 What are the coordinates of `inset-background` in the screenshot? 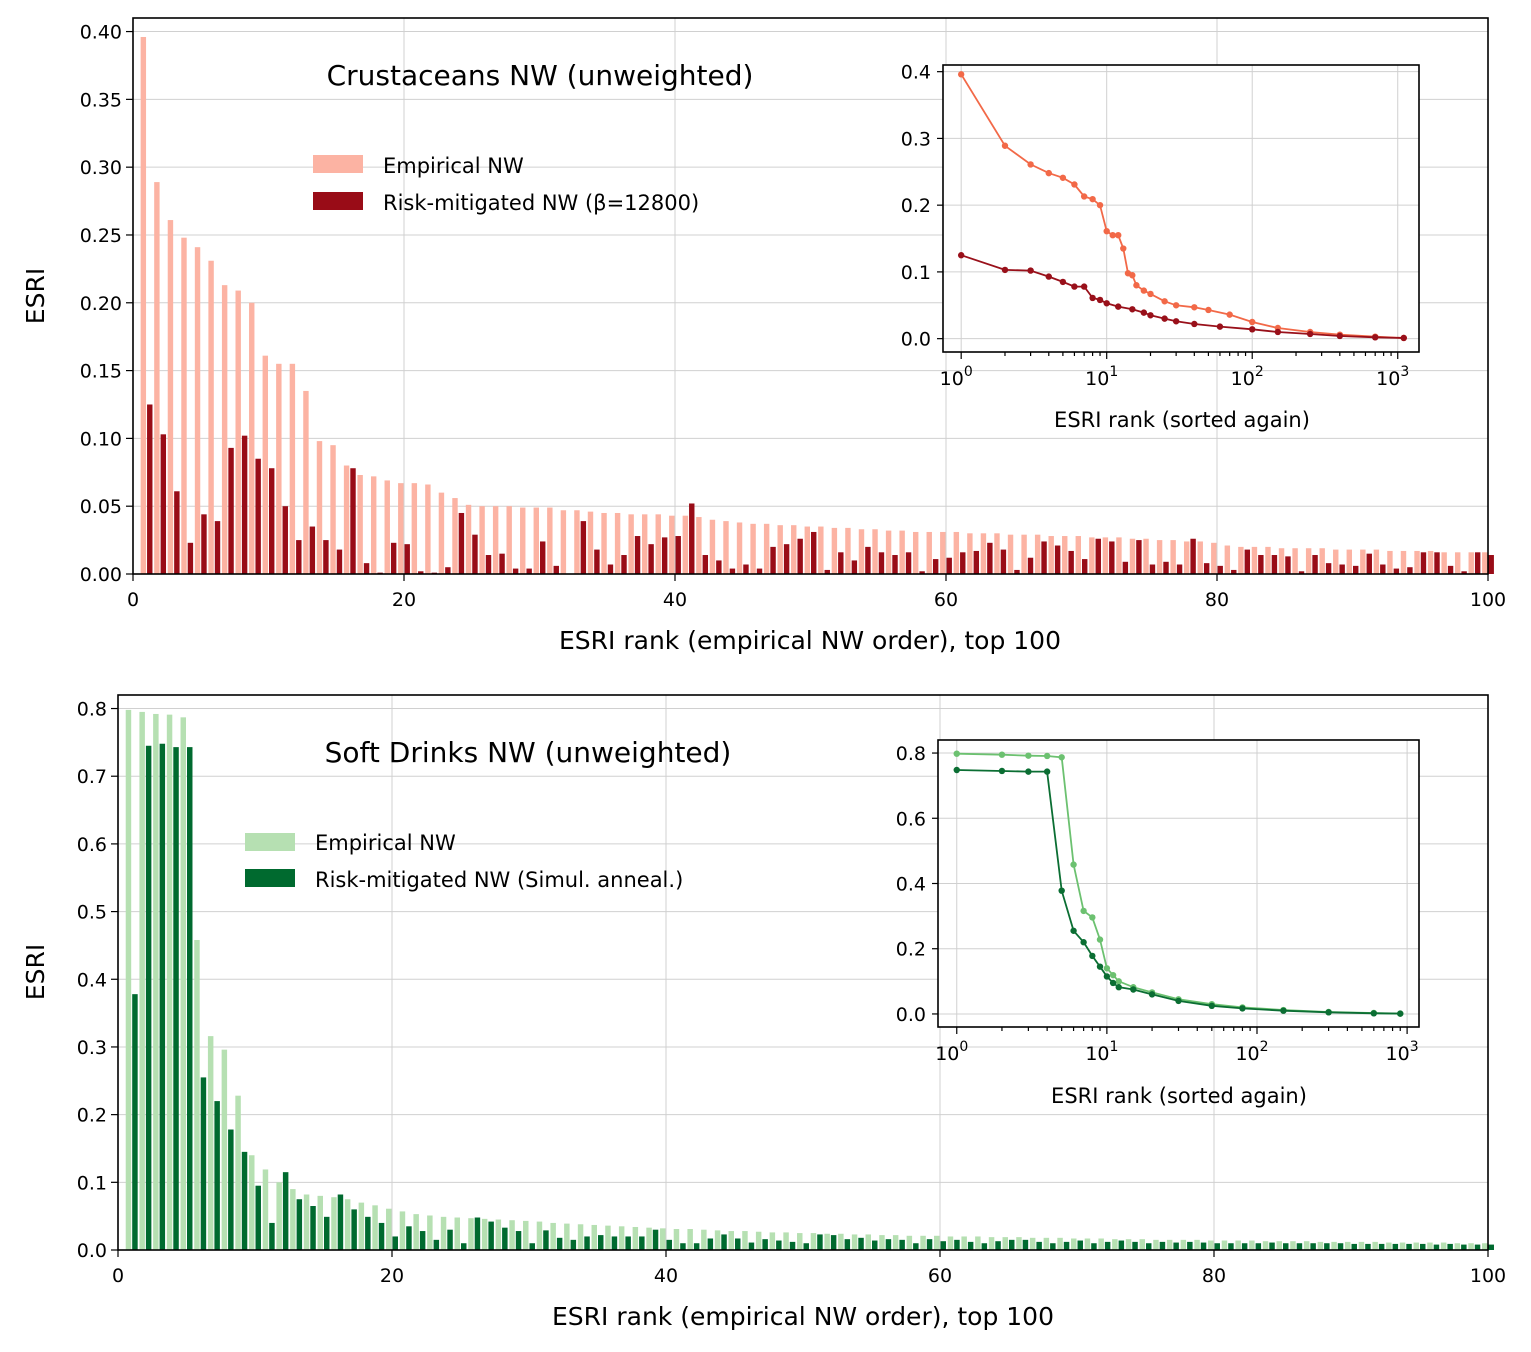 It's located at (1181, 208).